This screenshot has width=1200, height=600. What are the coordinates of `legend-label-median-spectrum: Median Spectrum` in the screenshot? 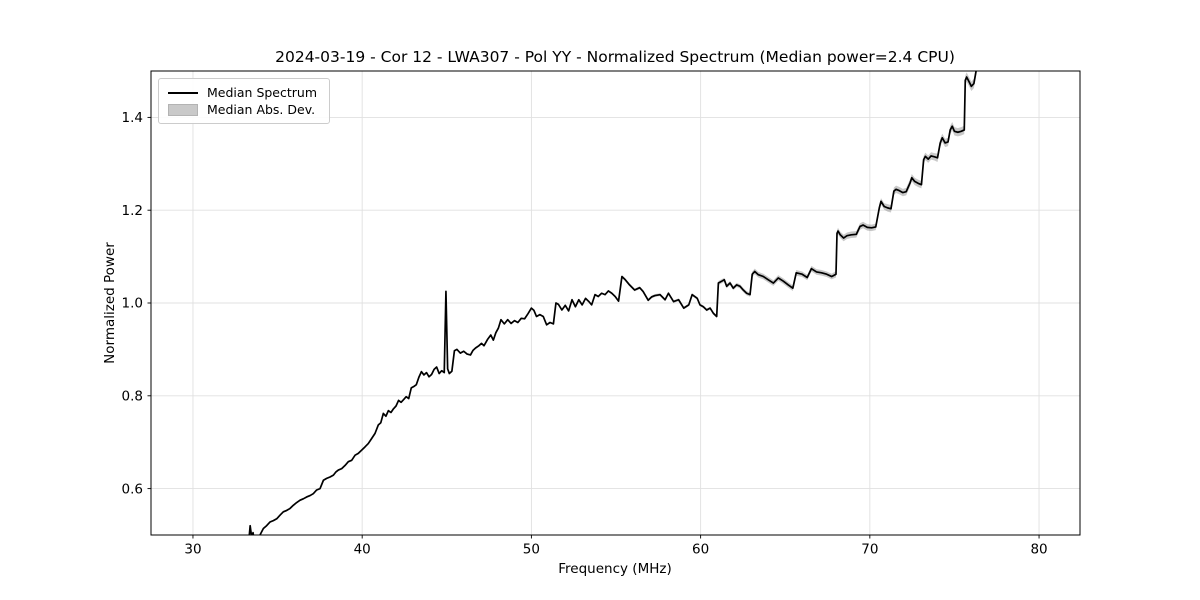 It's located at (262, 92).